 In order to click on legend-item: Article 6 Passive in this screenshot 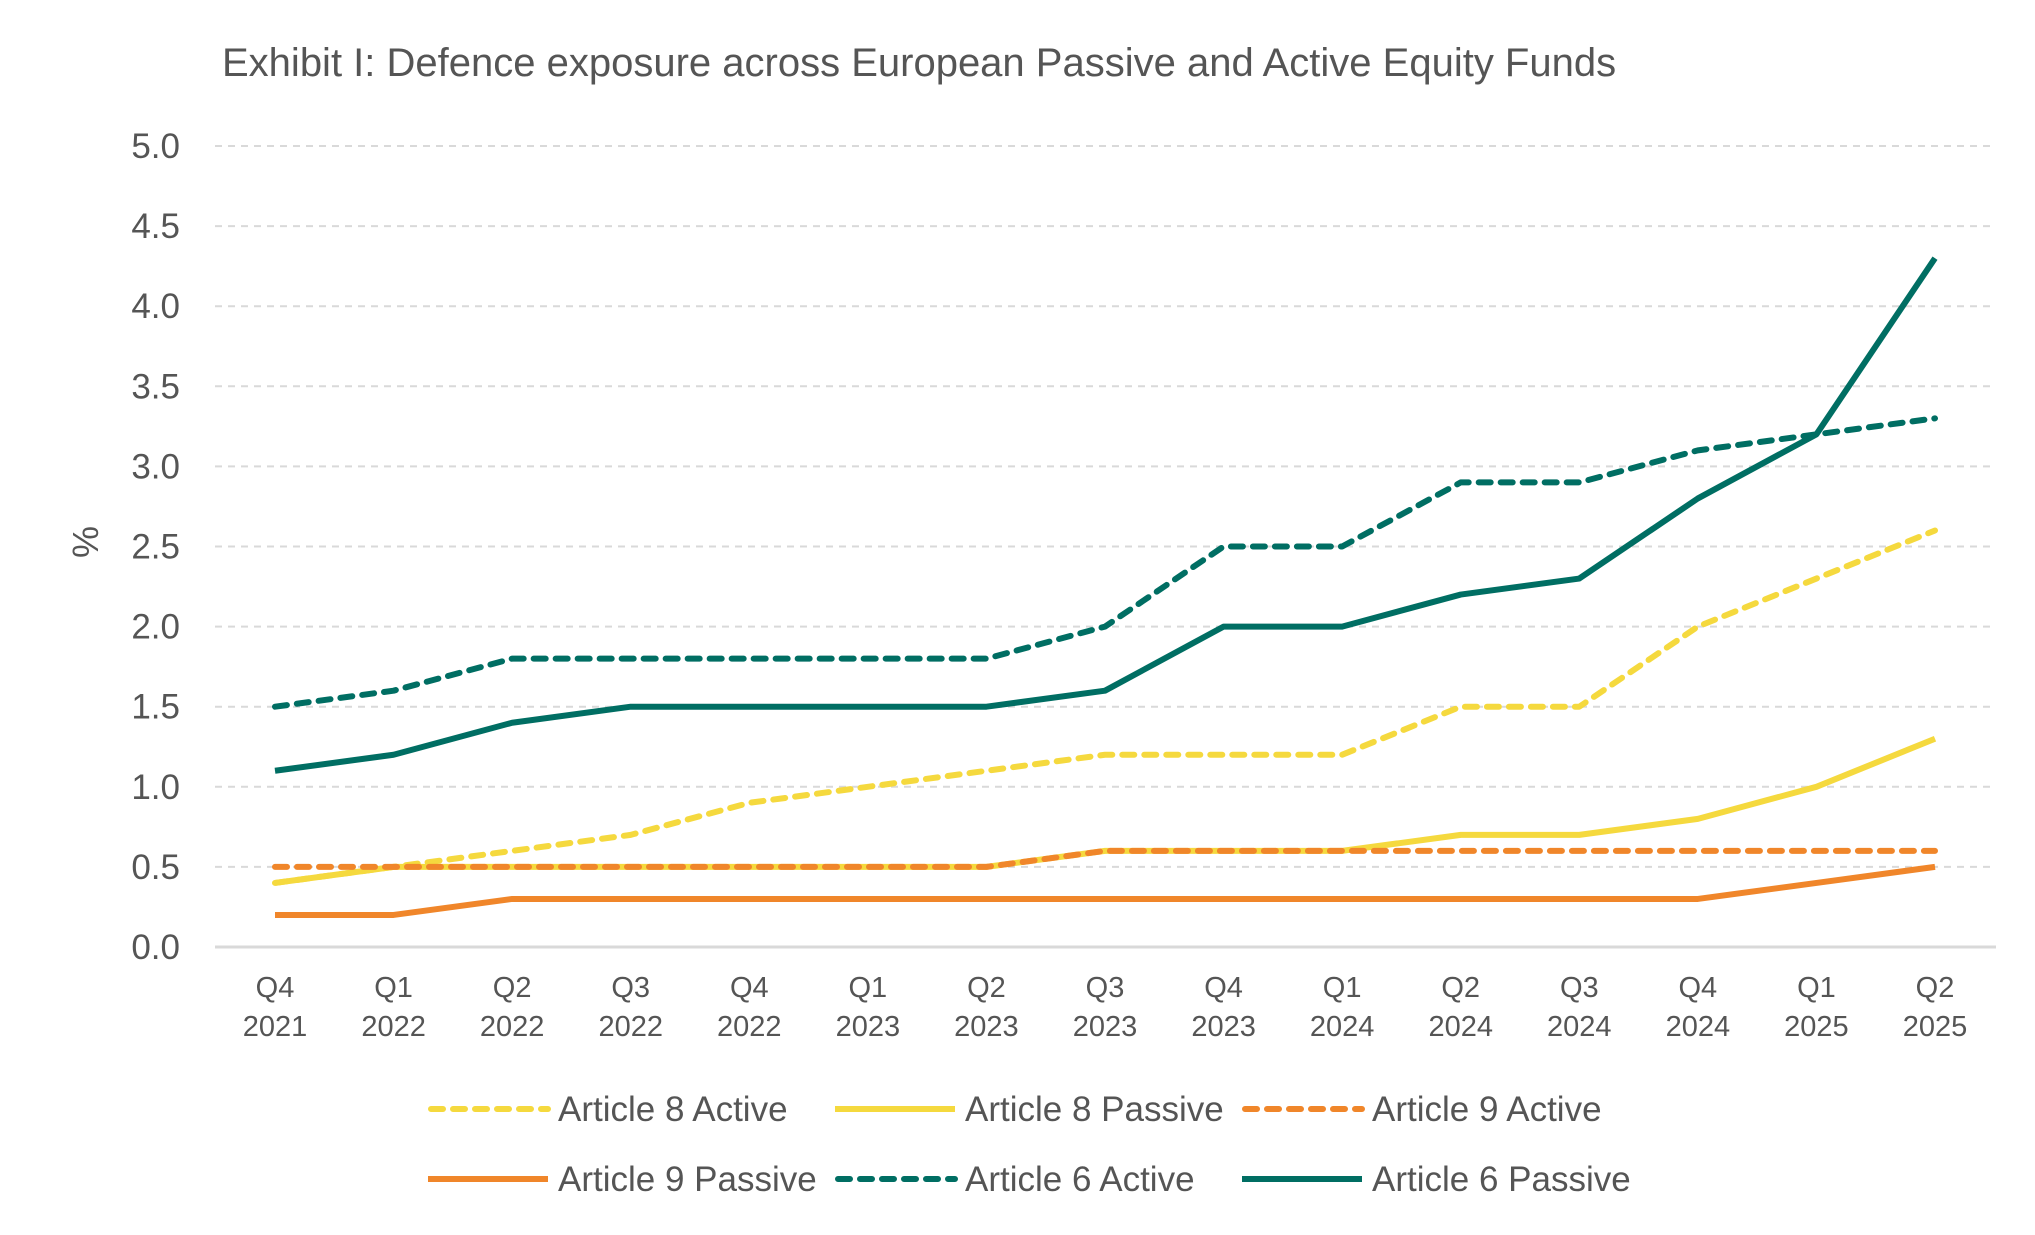, I will do `click(1436, 1179)`.